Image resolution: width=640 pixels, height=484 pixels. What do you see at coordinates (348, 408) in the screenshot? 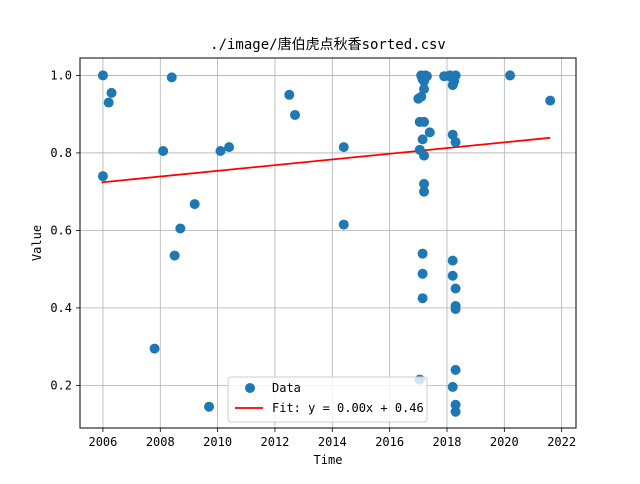
I see `legend-label-fit: Fit: y = 0.00x + 0.46` at bounding box center [348, 408].